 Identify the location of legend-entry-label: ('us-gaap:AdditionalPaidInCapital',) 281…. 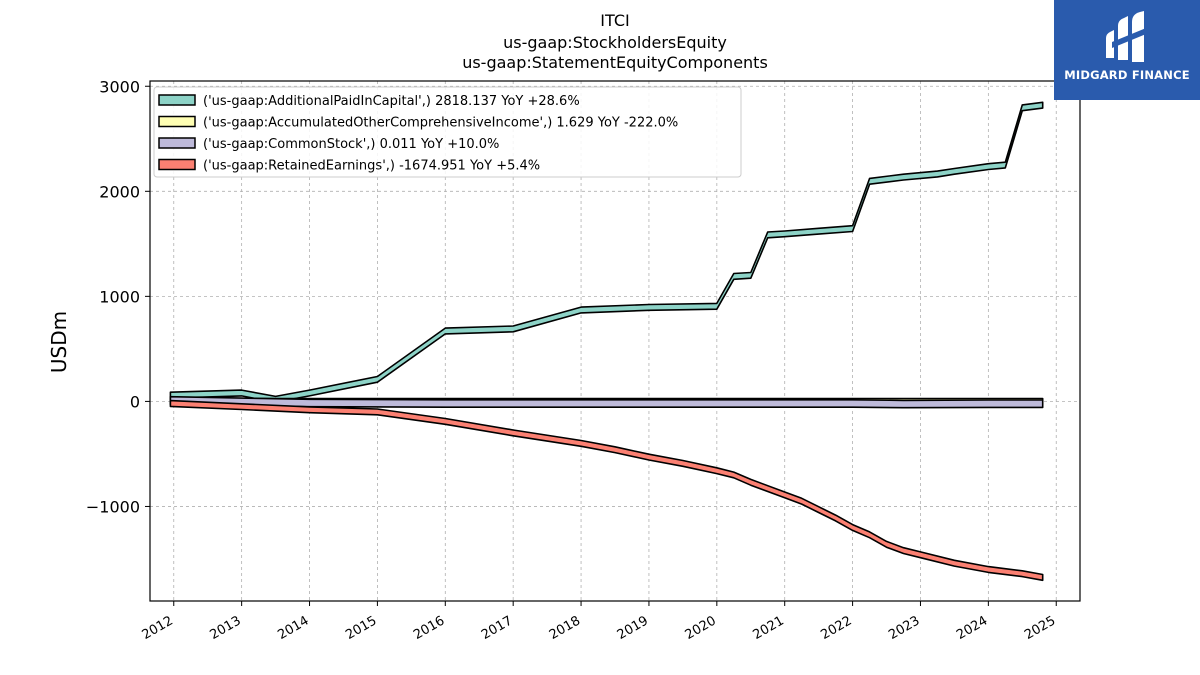
(391, 101).